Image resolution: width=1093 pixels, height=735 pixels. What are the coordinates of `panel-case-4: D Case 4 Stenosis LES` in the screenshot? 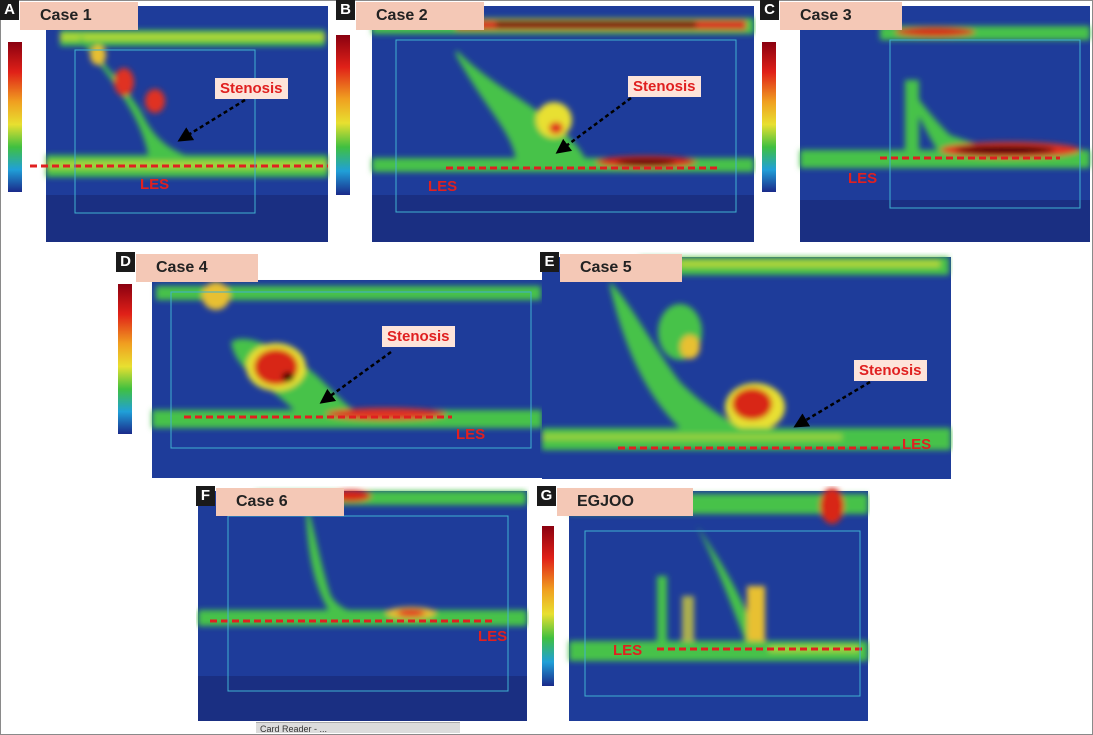 It's located at (329, 366).